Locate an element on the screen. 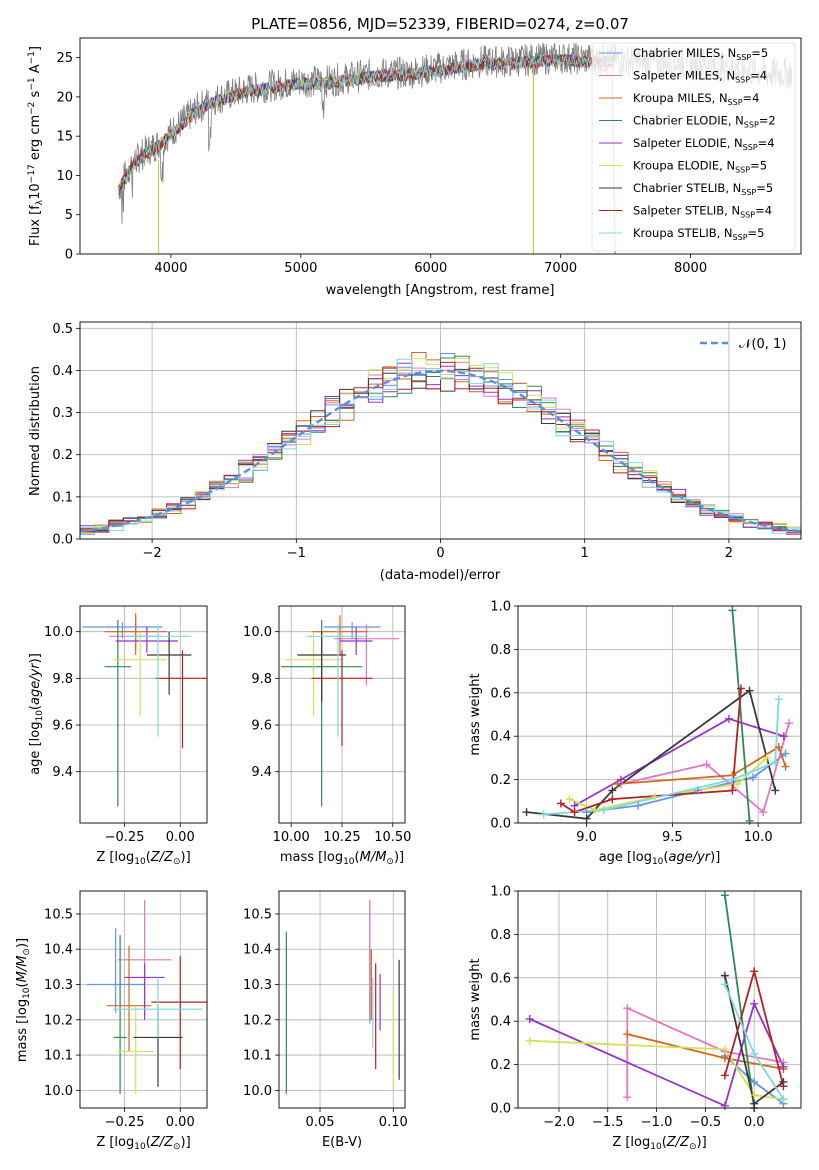 The height and width of the screenshot is (1170, 819). legend-entry: Kroupa MILES, NSSP=4 is located at coordinates (696, 99).